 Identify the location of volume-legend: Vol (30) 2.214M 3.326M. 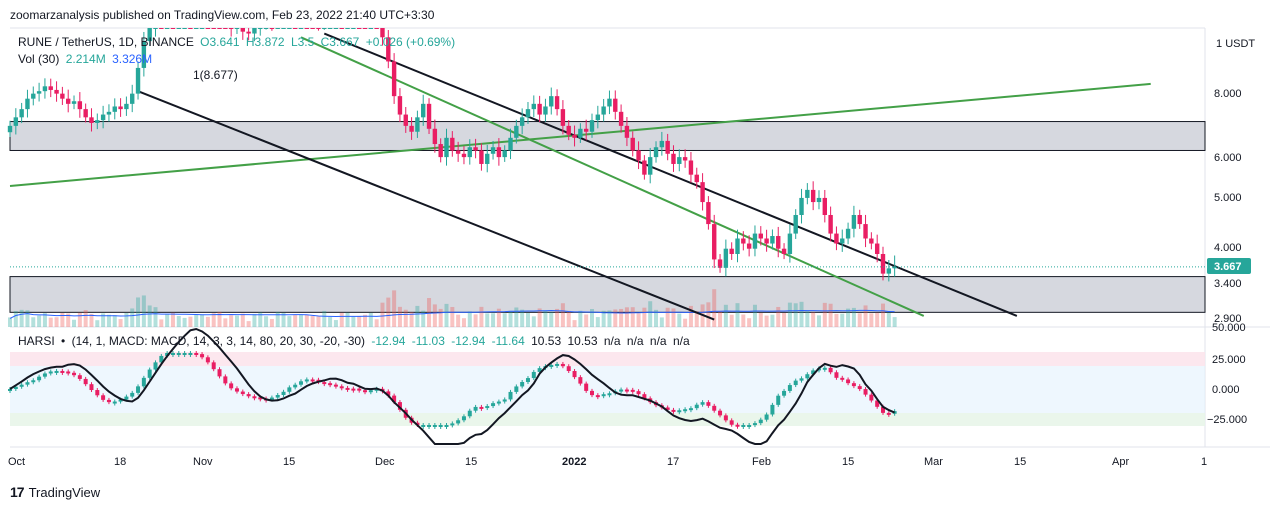
(86, 59).